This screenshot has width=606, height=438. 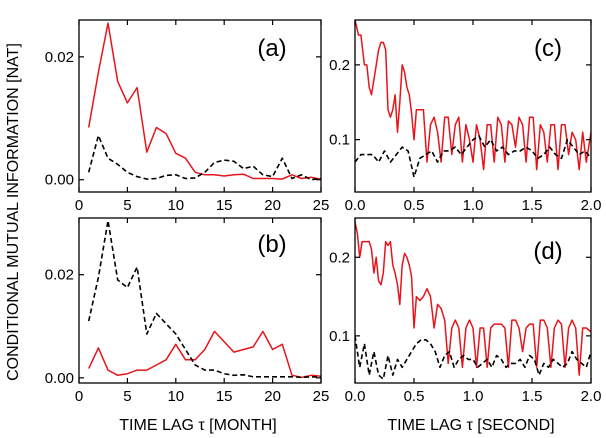 I want to click on panel-label: (d), so click(x=547, y=251).